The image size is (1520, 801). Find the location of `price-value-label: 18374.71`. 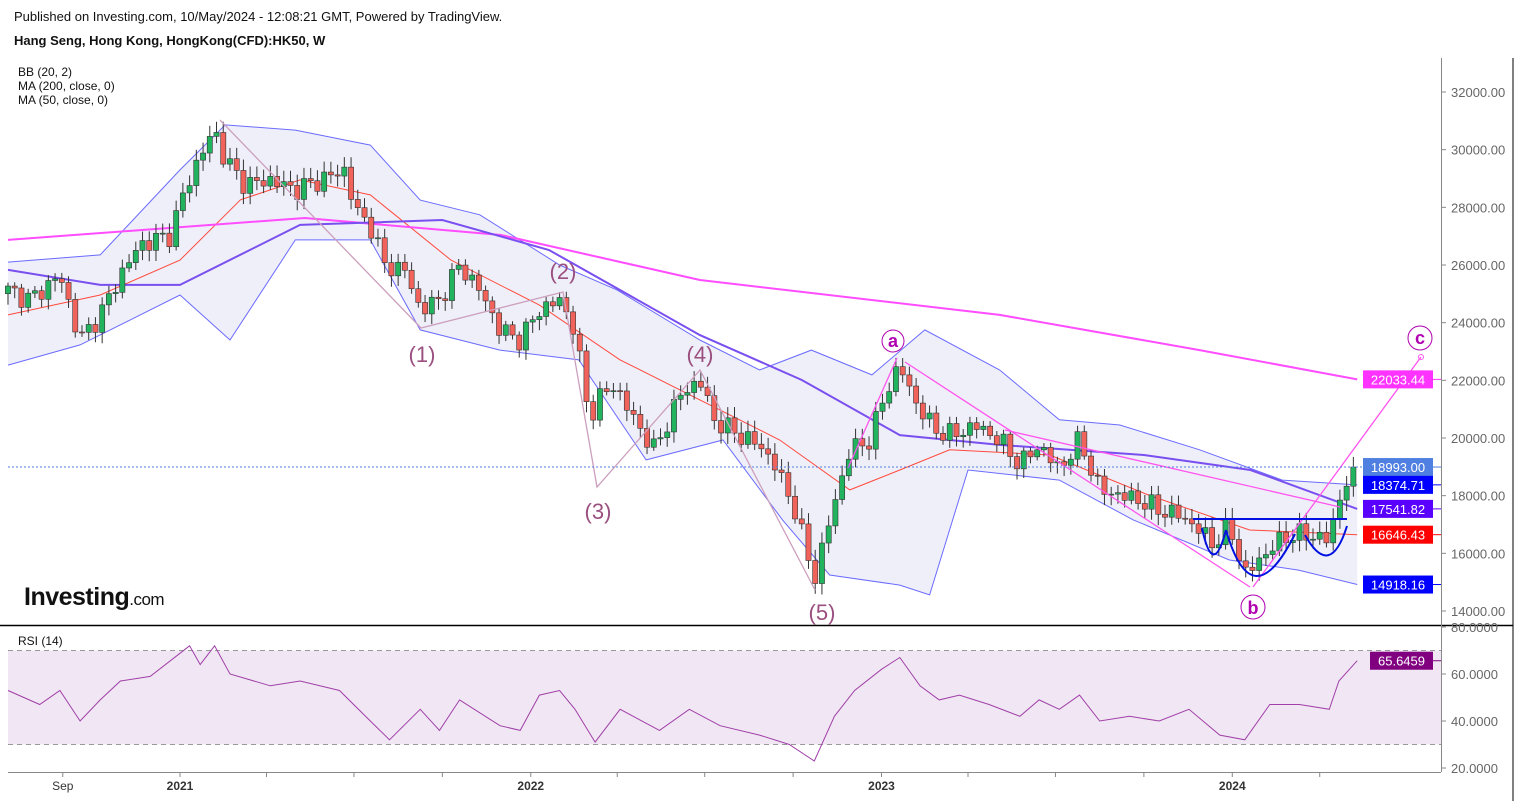

price-value-label: 18374.71 is located at coordinates (1398, 485).